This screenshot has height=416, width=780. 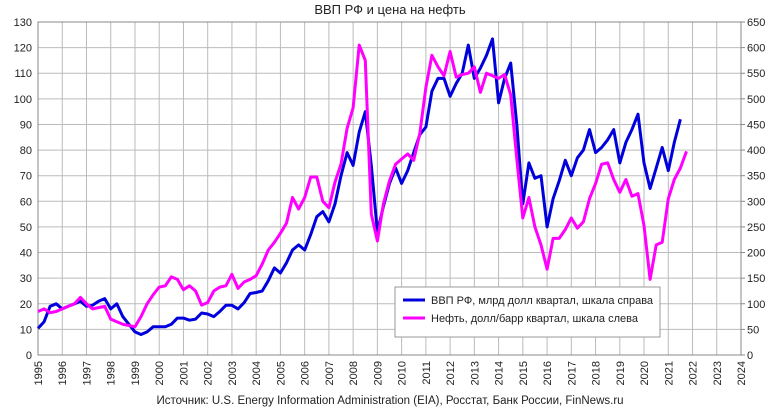 I want to click on x-tick-label: 2009, so click(x=378, y=373).